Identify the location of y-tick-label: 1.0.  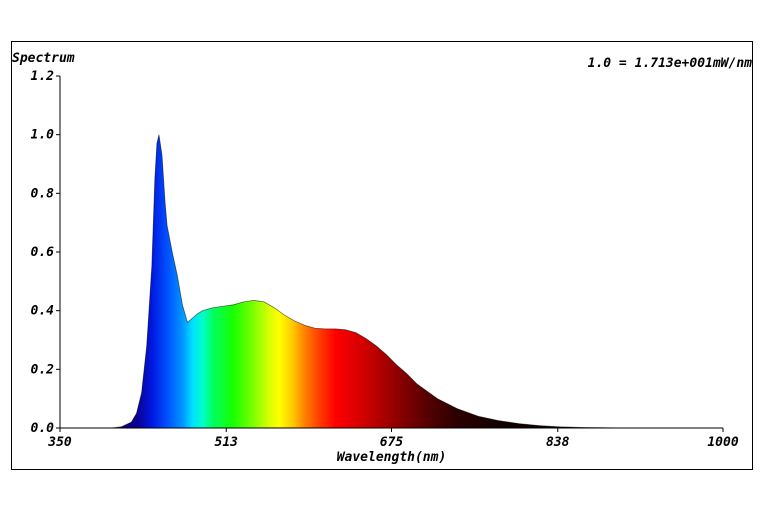
(43, 135).